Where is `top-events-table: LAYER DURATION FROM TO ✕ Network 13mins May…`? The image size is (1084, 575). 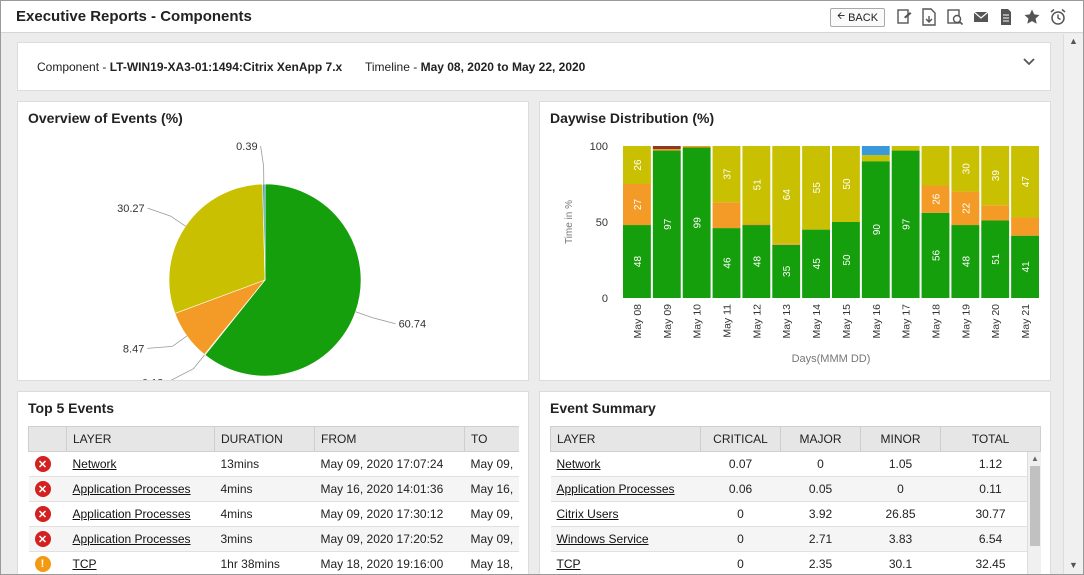
top-events-table: LAYER DURATION FROM TO ✕ Network 13mins May… is located at coordinates (273, 500).